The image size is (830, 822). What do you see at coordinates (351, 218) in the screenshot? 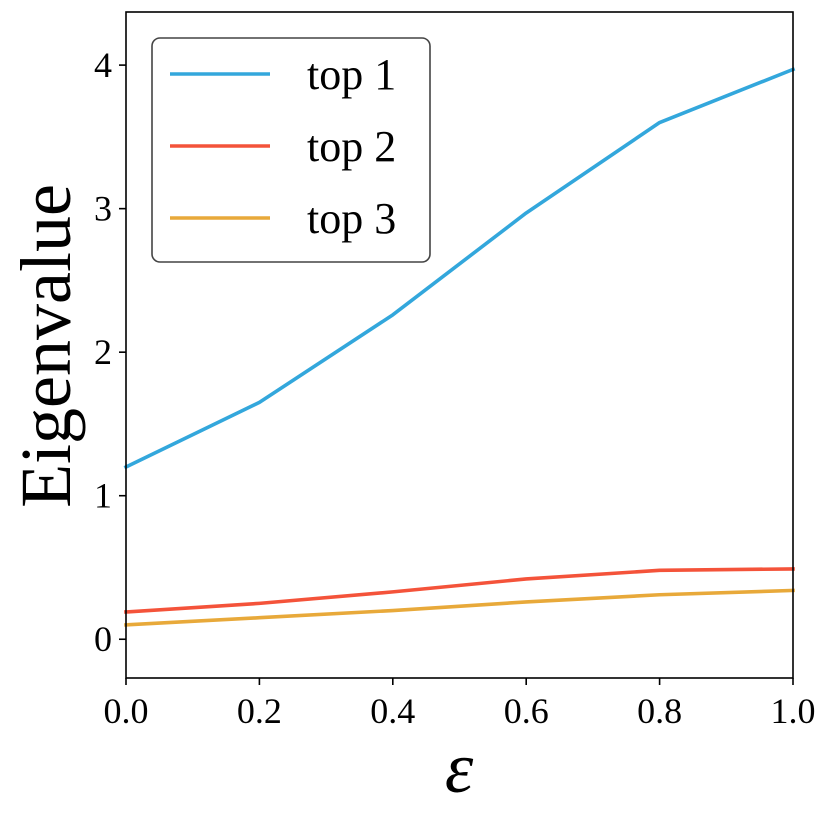
I see `legend-label-3: top 3` at bounding box center [351, 218].